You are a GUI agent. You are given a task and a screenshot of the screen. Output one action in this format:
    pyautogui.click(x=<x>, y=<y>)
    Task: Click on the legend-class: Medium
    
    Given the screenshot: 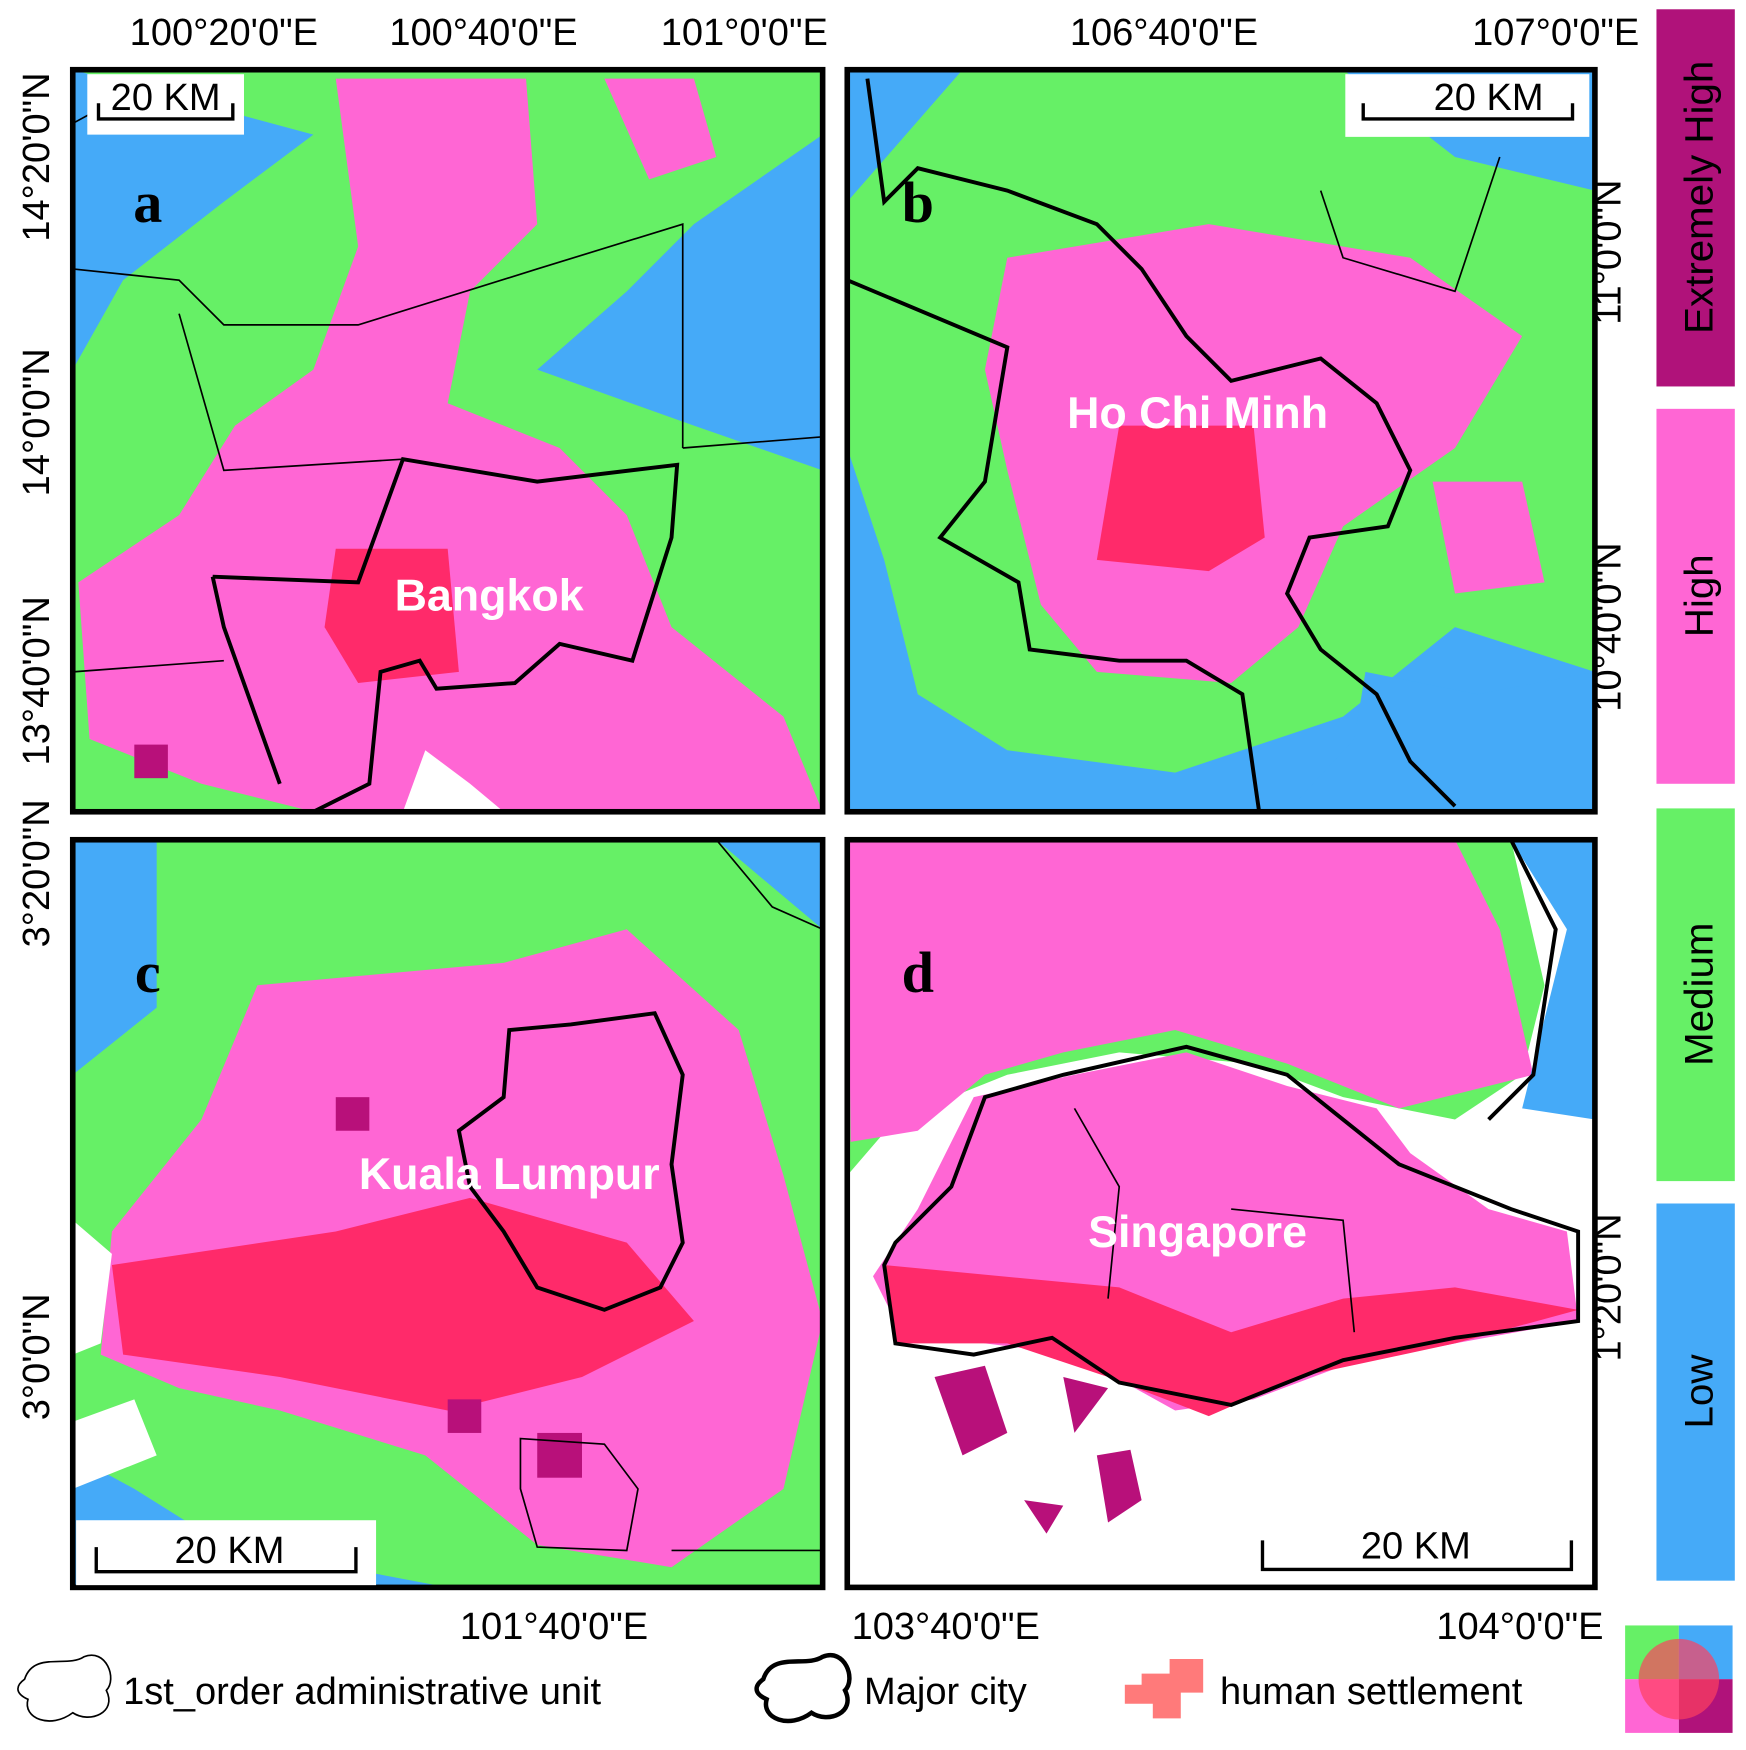 What is the action you would take?
    pyautogui.click(x=1698, y=994)
    